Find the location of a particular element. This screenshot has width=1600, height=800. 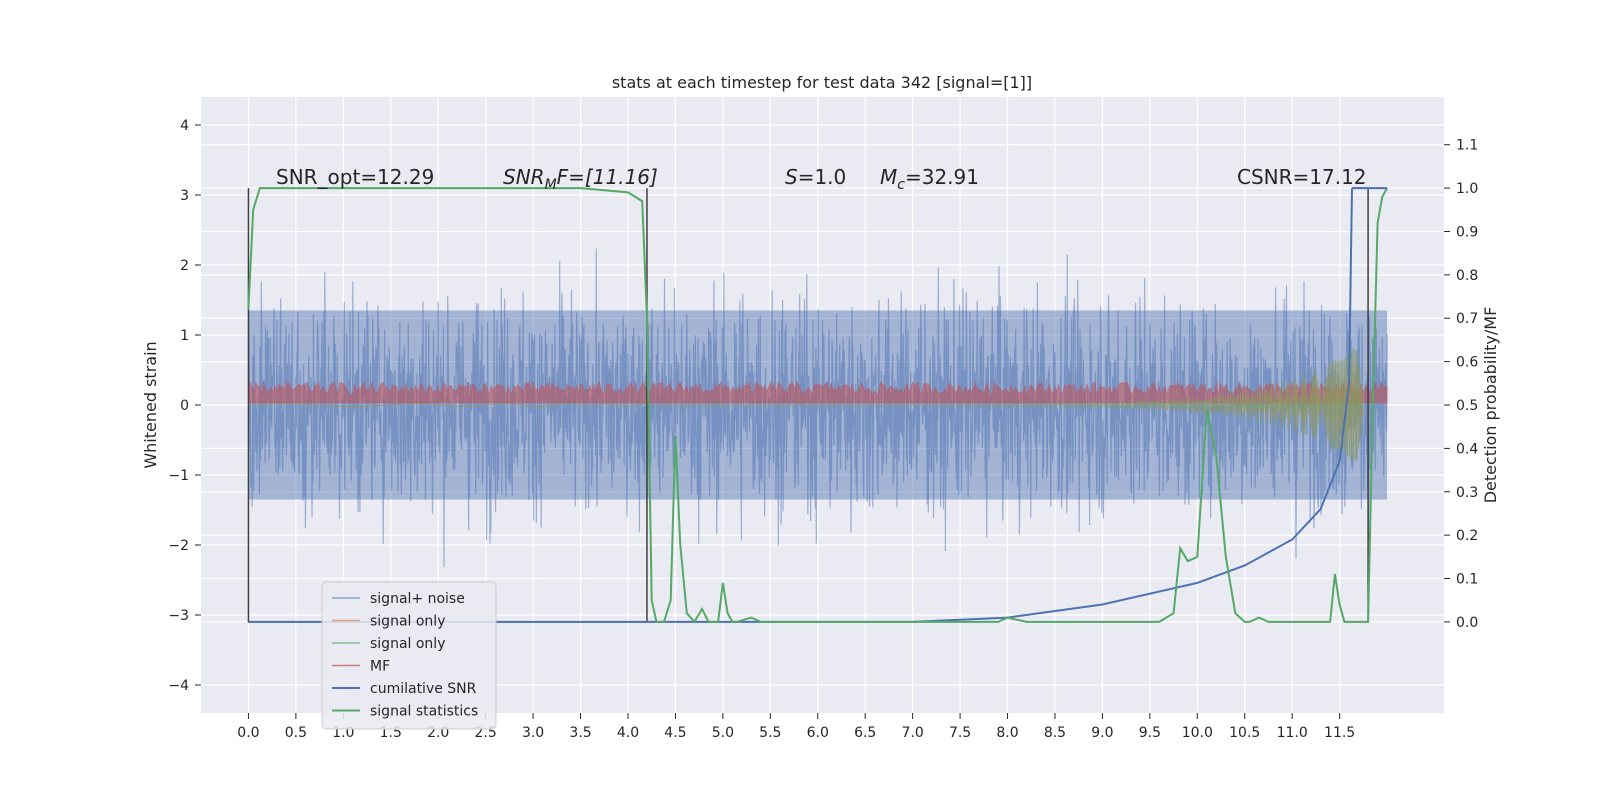

series-mf is located at coordinates (818, 392).